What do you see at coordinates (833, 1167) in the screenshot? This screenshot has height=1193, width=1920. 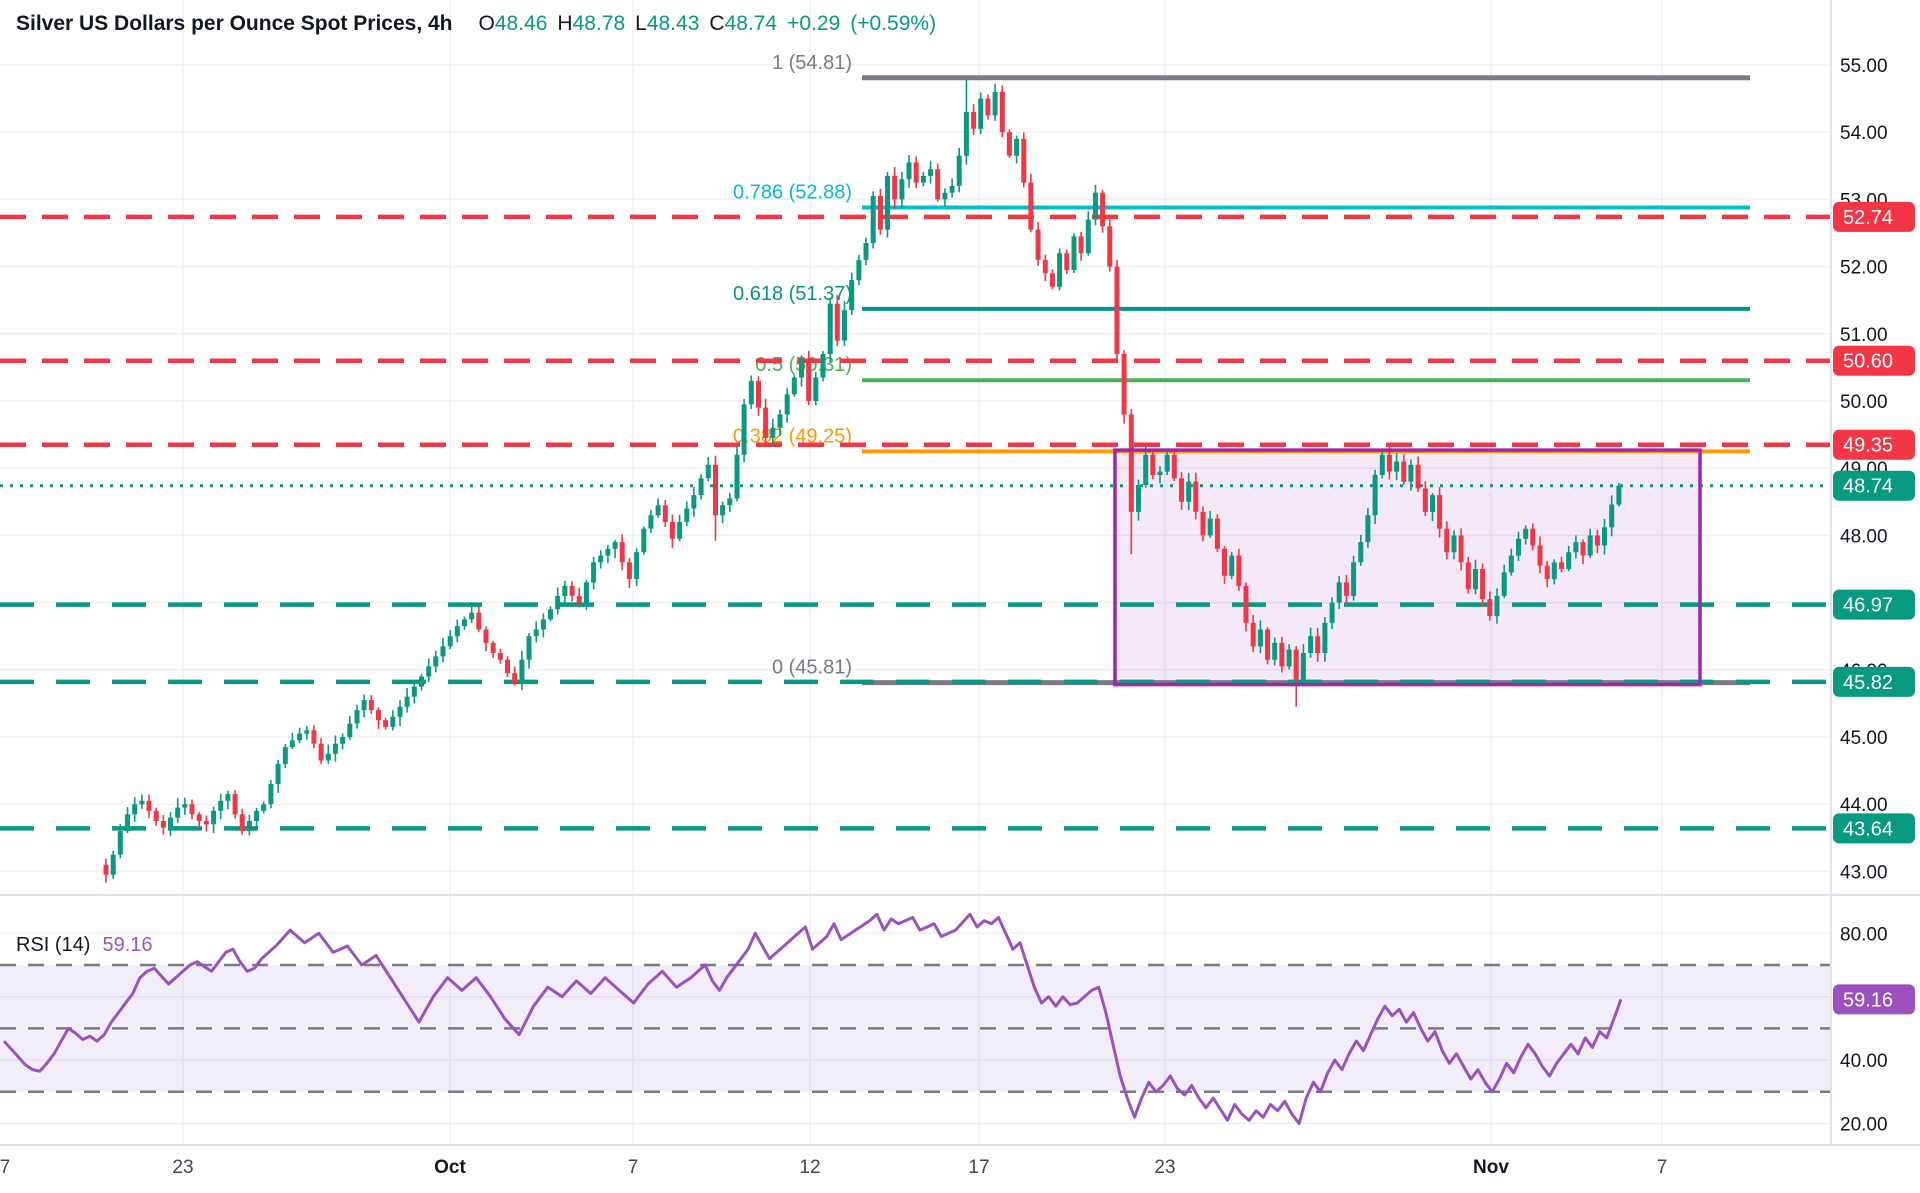 I see `time-axis: 7 23 Oct 7 12 17 23 Nov 7` at bounding box center [833, 1167].